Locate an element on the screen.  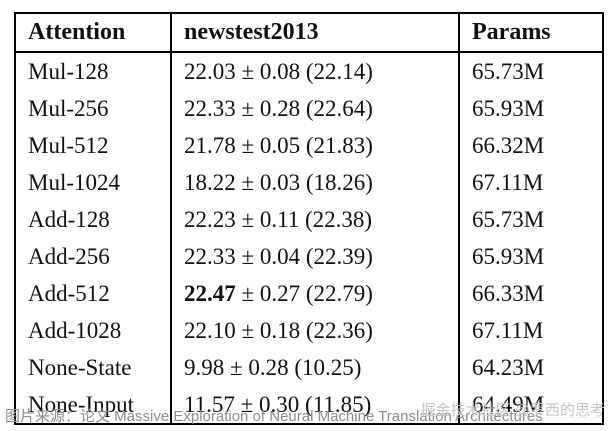
score-mean: 22.47 is located at coordinates (210, 293).